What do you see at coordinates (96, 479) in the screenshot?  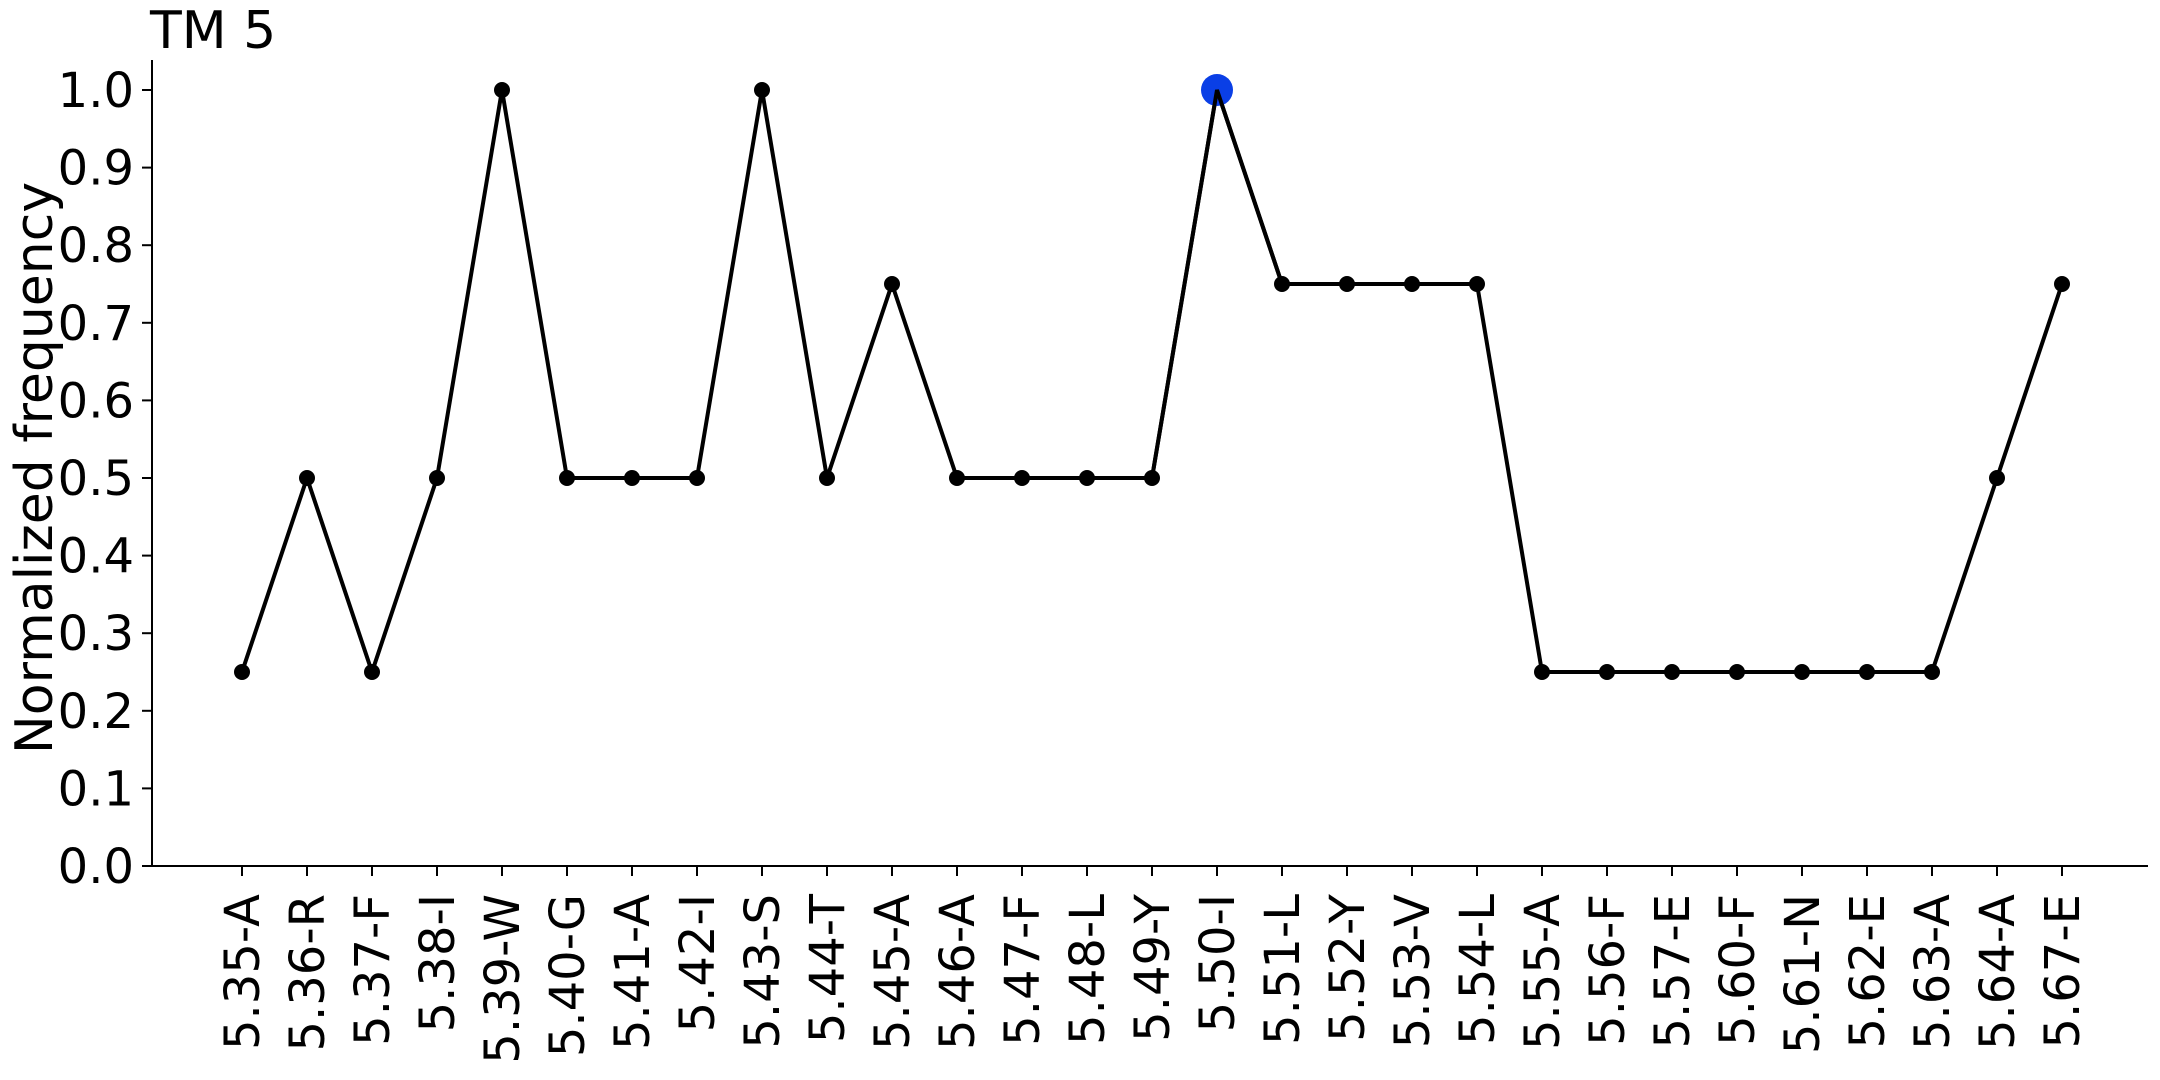 I see `y-tick-label: 0.5` at bounding box center [96, 479].